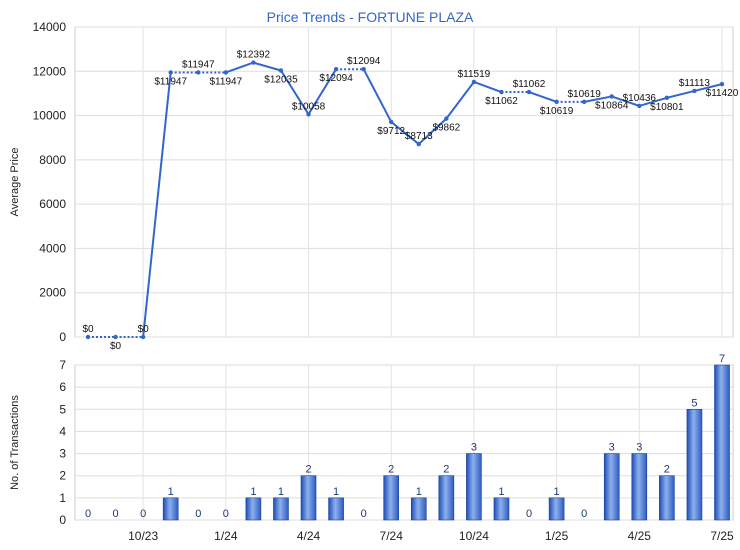  Describe the element at coordinates (50, 27) in the screenshot. I see `price-y-tick-label: 14000` at that location.